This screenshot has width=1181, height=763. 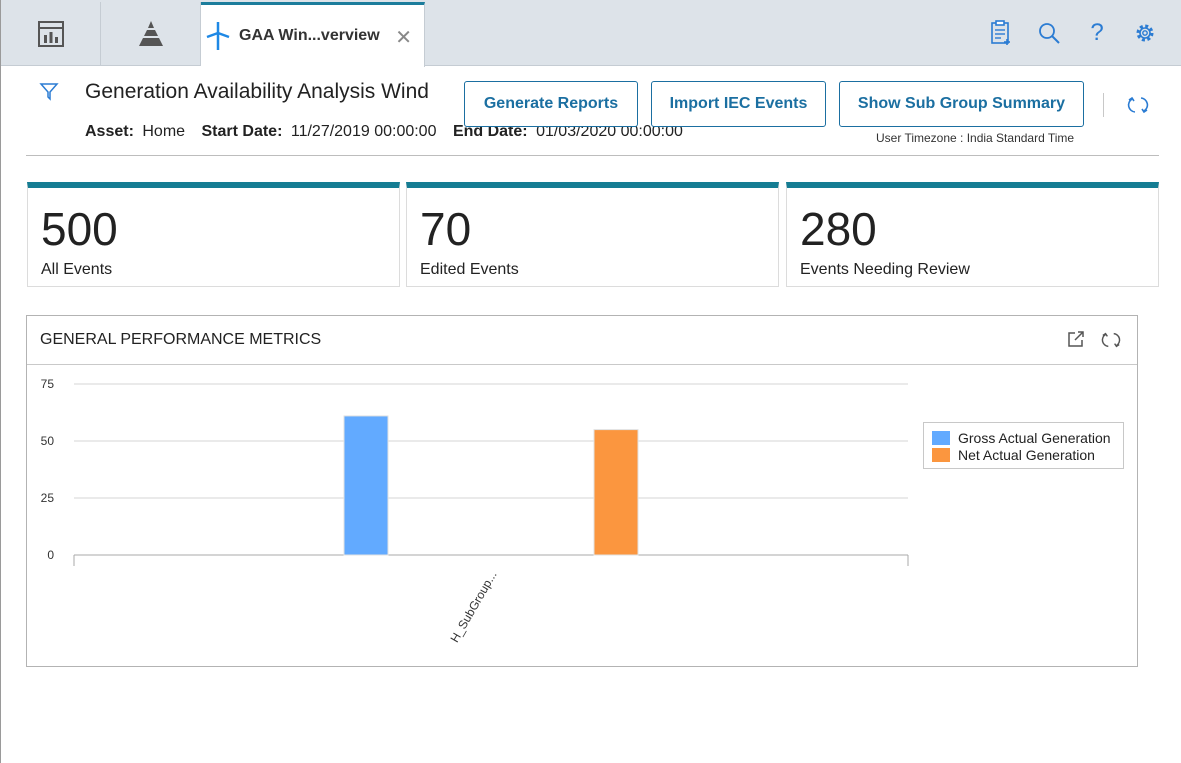 I want to click on close-tab-icon: ✕, so click(x=403, y=38).